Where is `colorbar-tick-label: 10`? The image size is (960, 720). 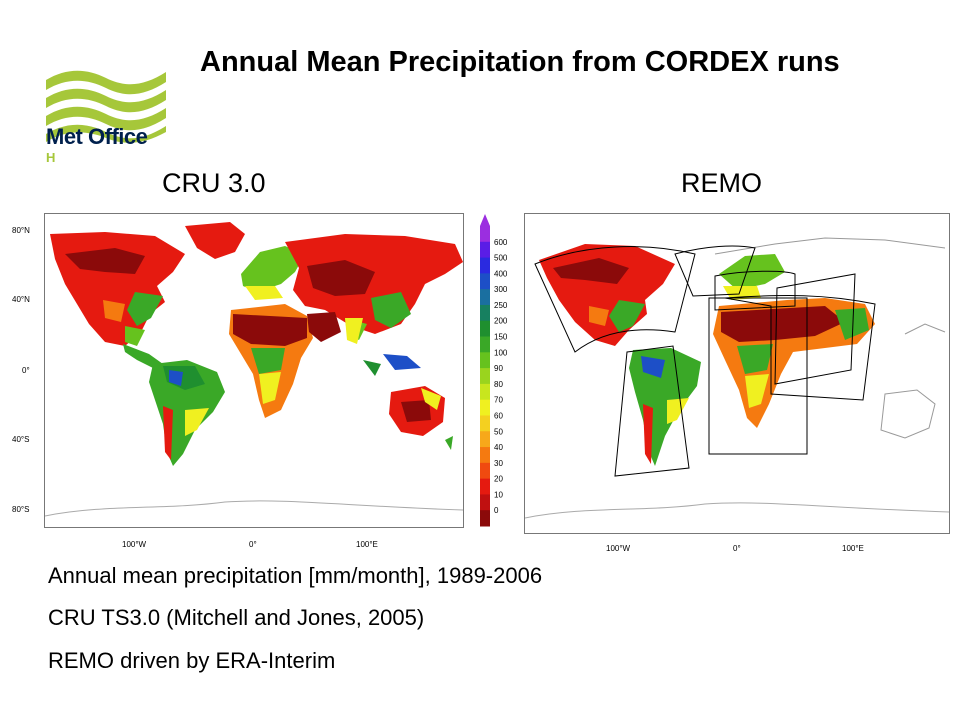
colorbar-tick-label: 10 is located at coordinates (498, 494).